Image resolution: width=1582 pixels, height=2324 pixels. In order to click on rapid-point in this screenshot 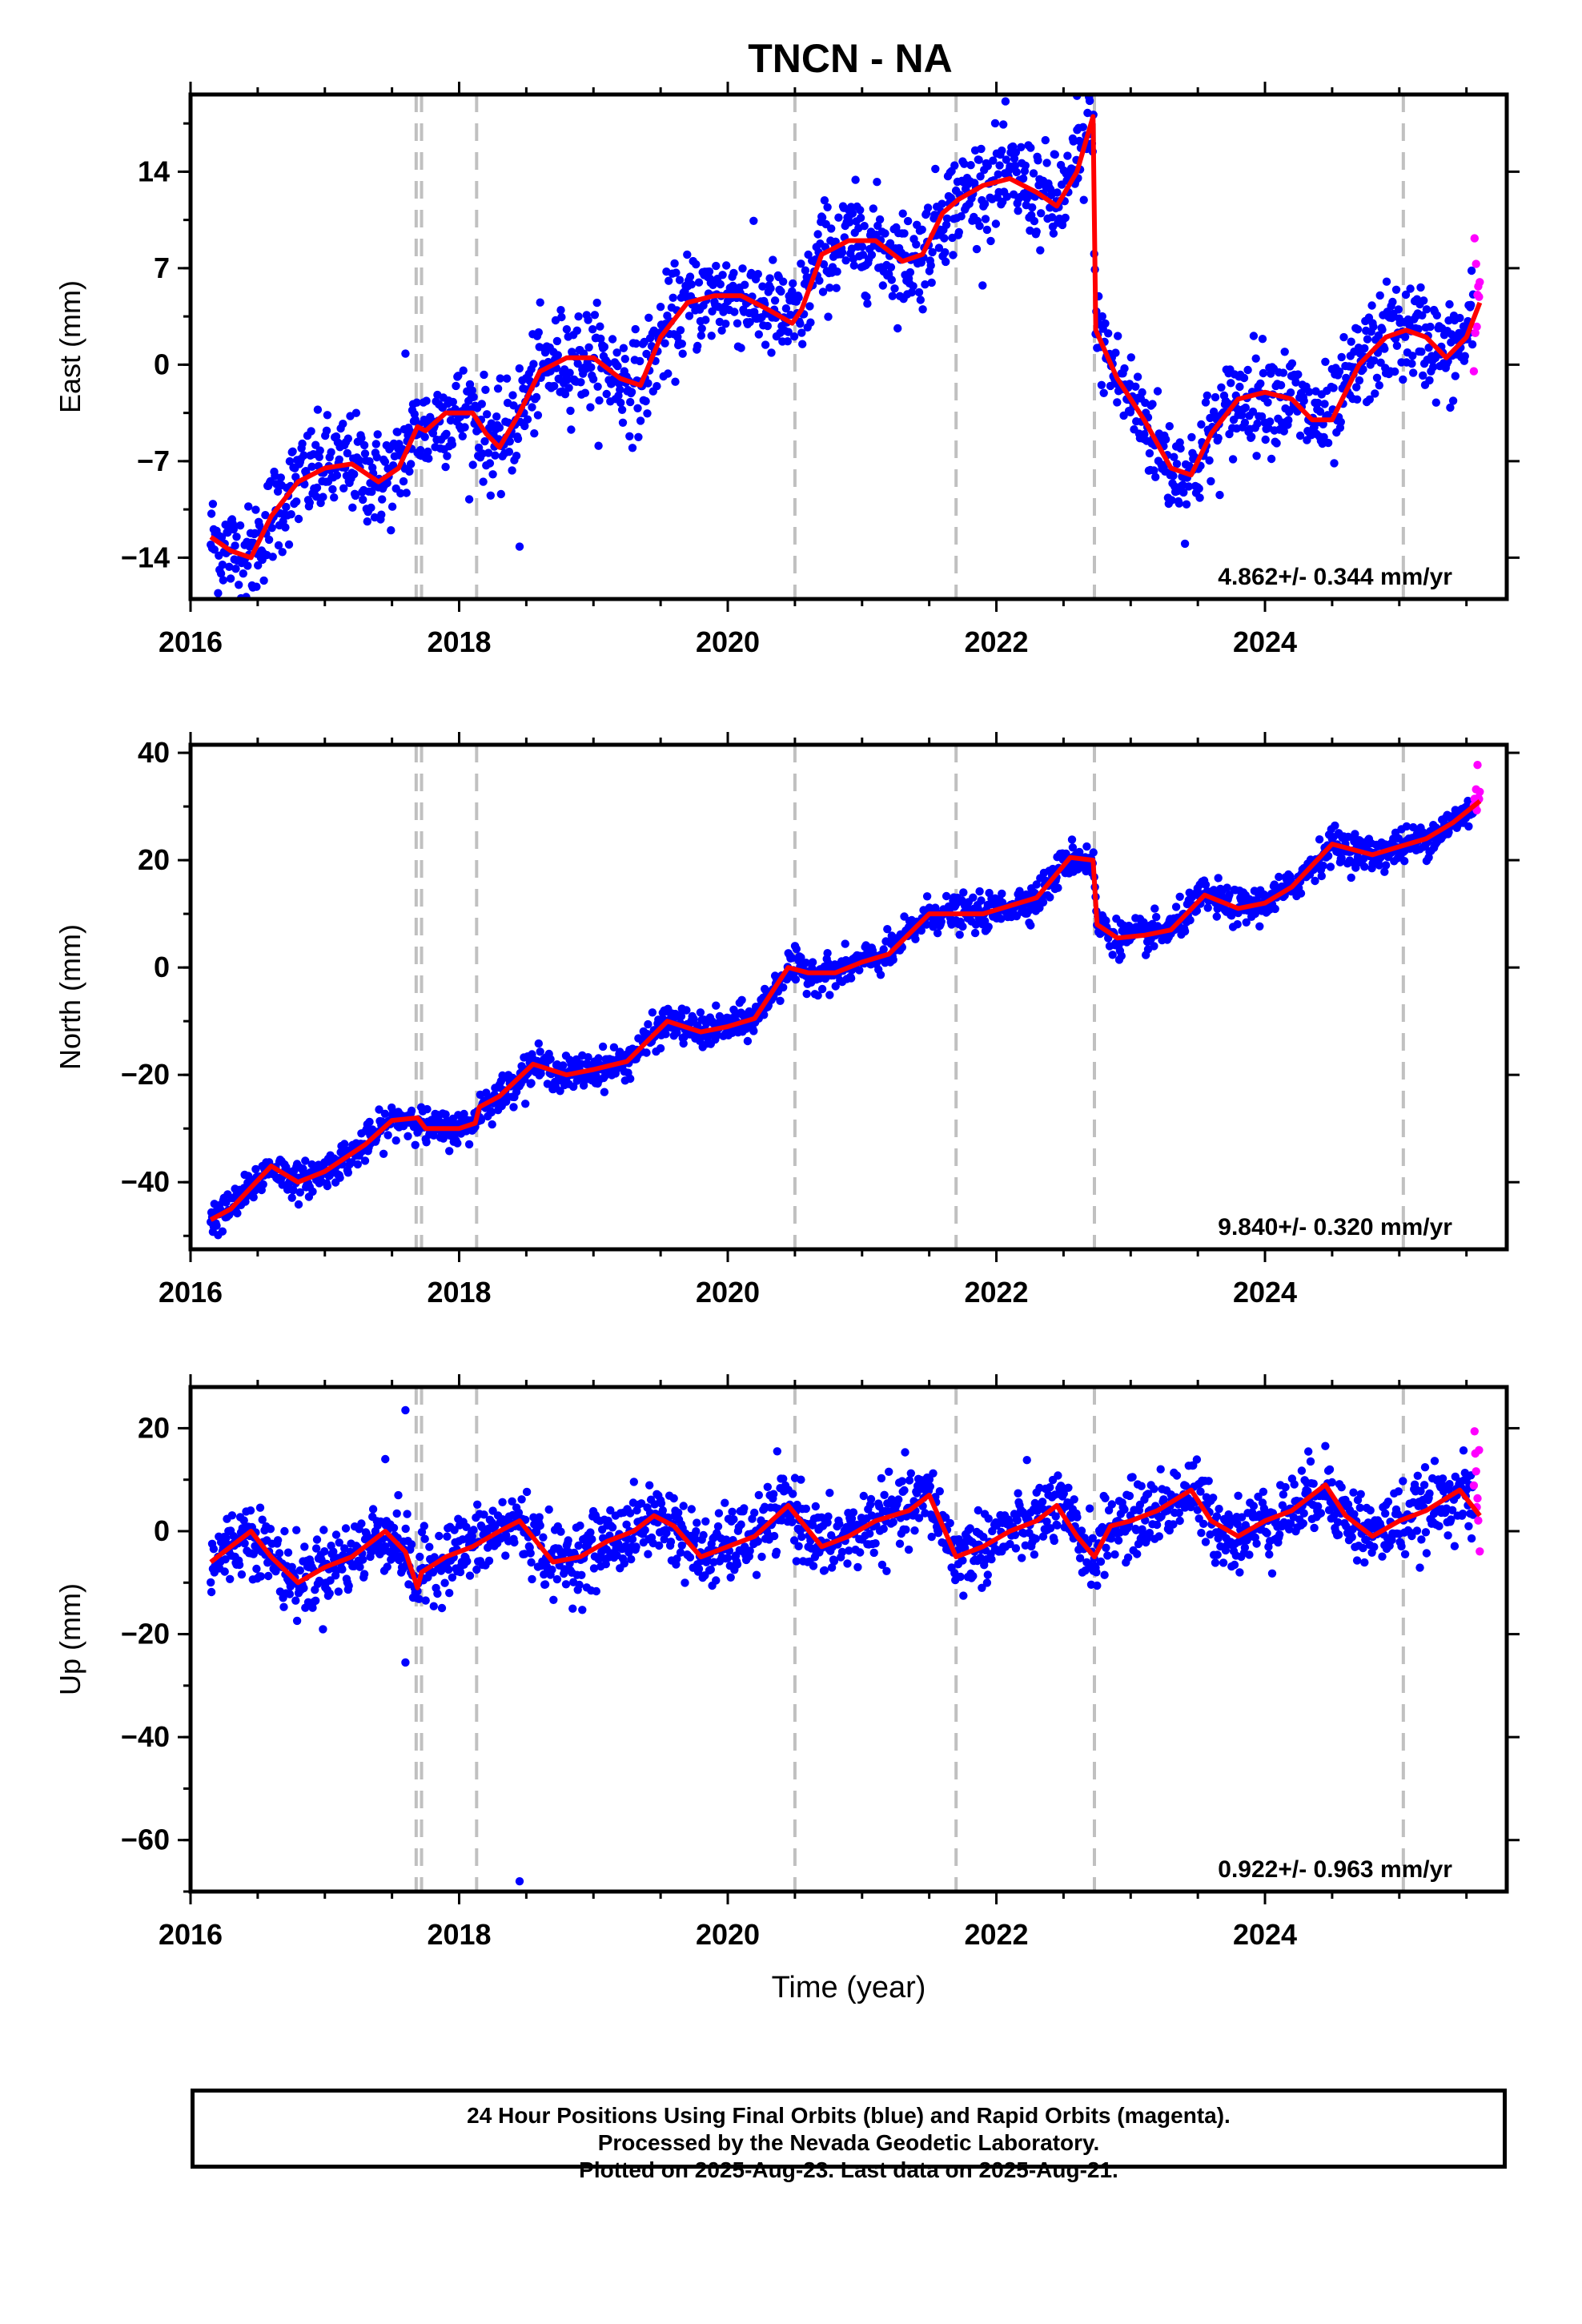, I will do `click(1477, 765)`.